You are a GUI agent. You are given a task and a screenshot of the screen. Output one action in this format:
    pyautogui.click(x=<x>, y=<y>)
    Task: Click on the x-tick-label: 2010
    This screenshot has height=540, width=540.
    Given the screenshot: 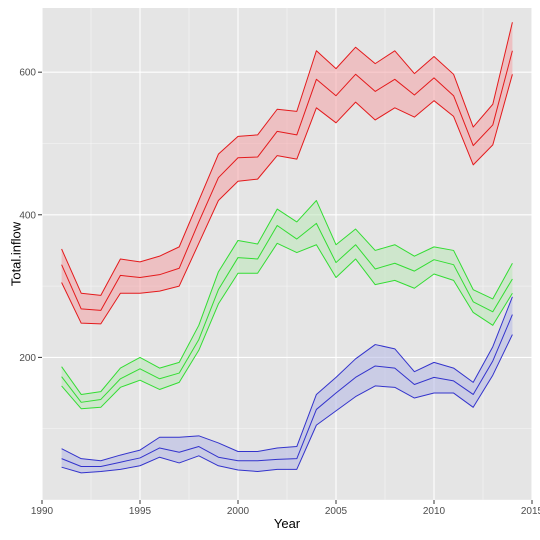 What is the action you would take?
    pyautogui.click(x=434, y=511)
    